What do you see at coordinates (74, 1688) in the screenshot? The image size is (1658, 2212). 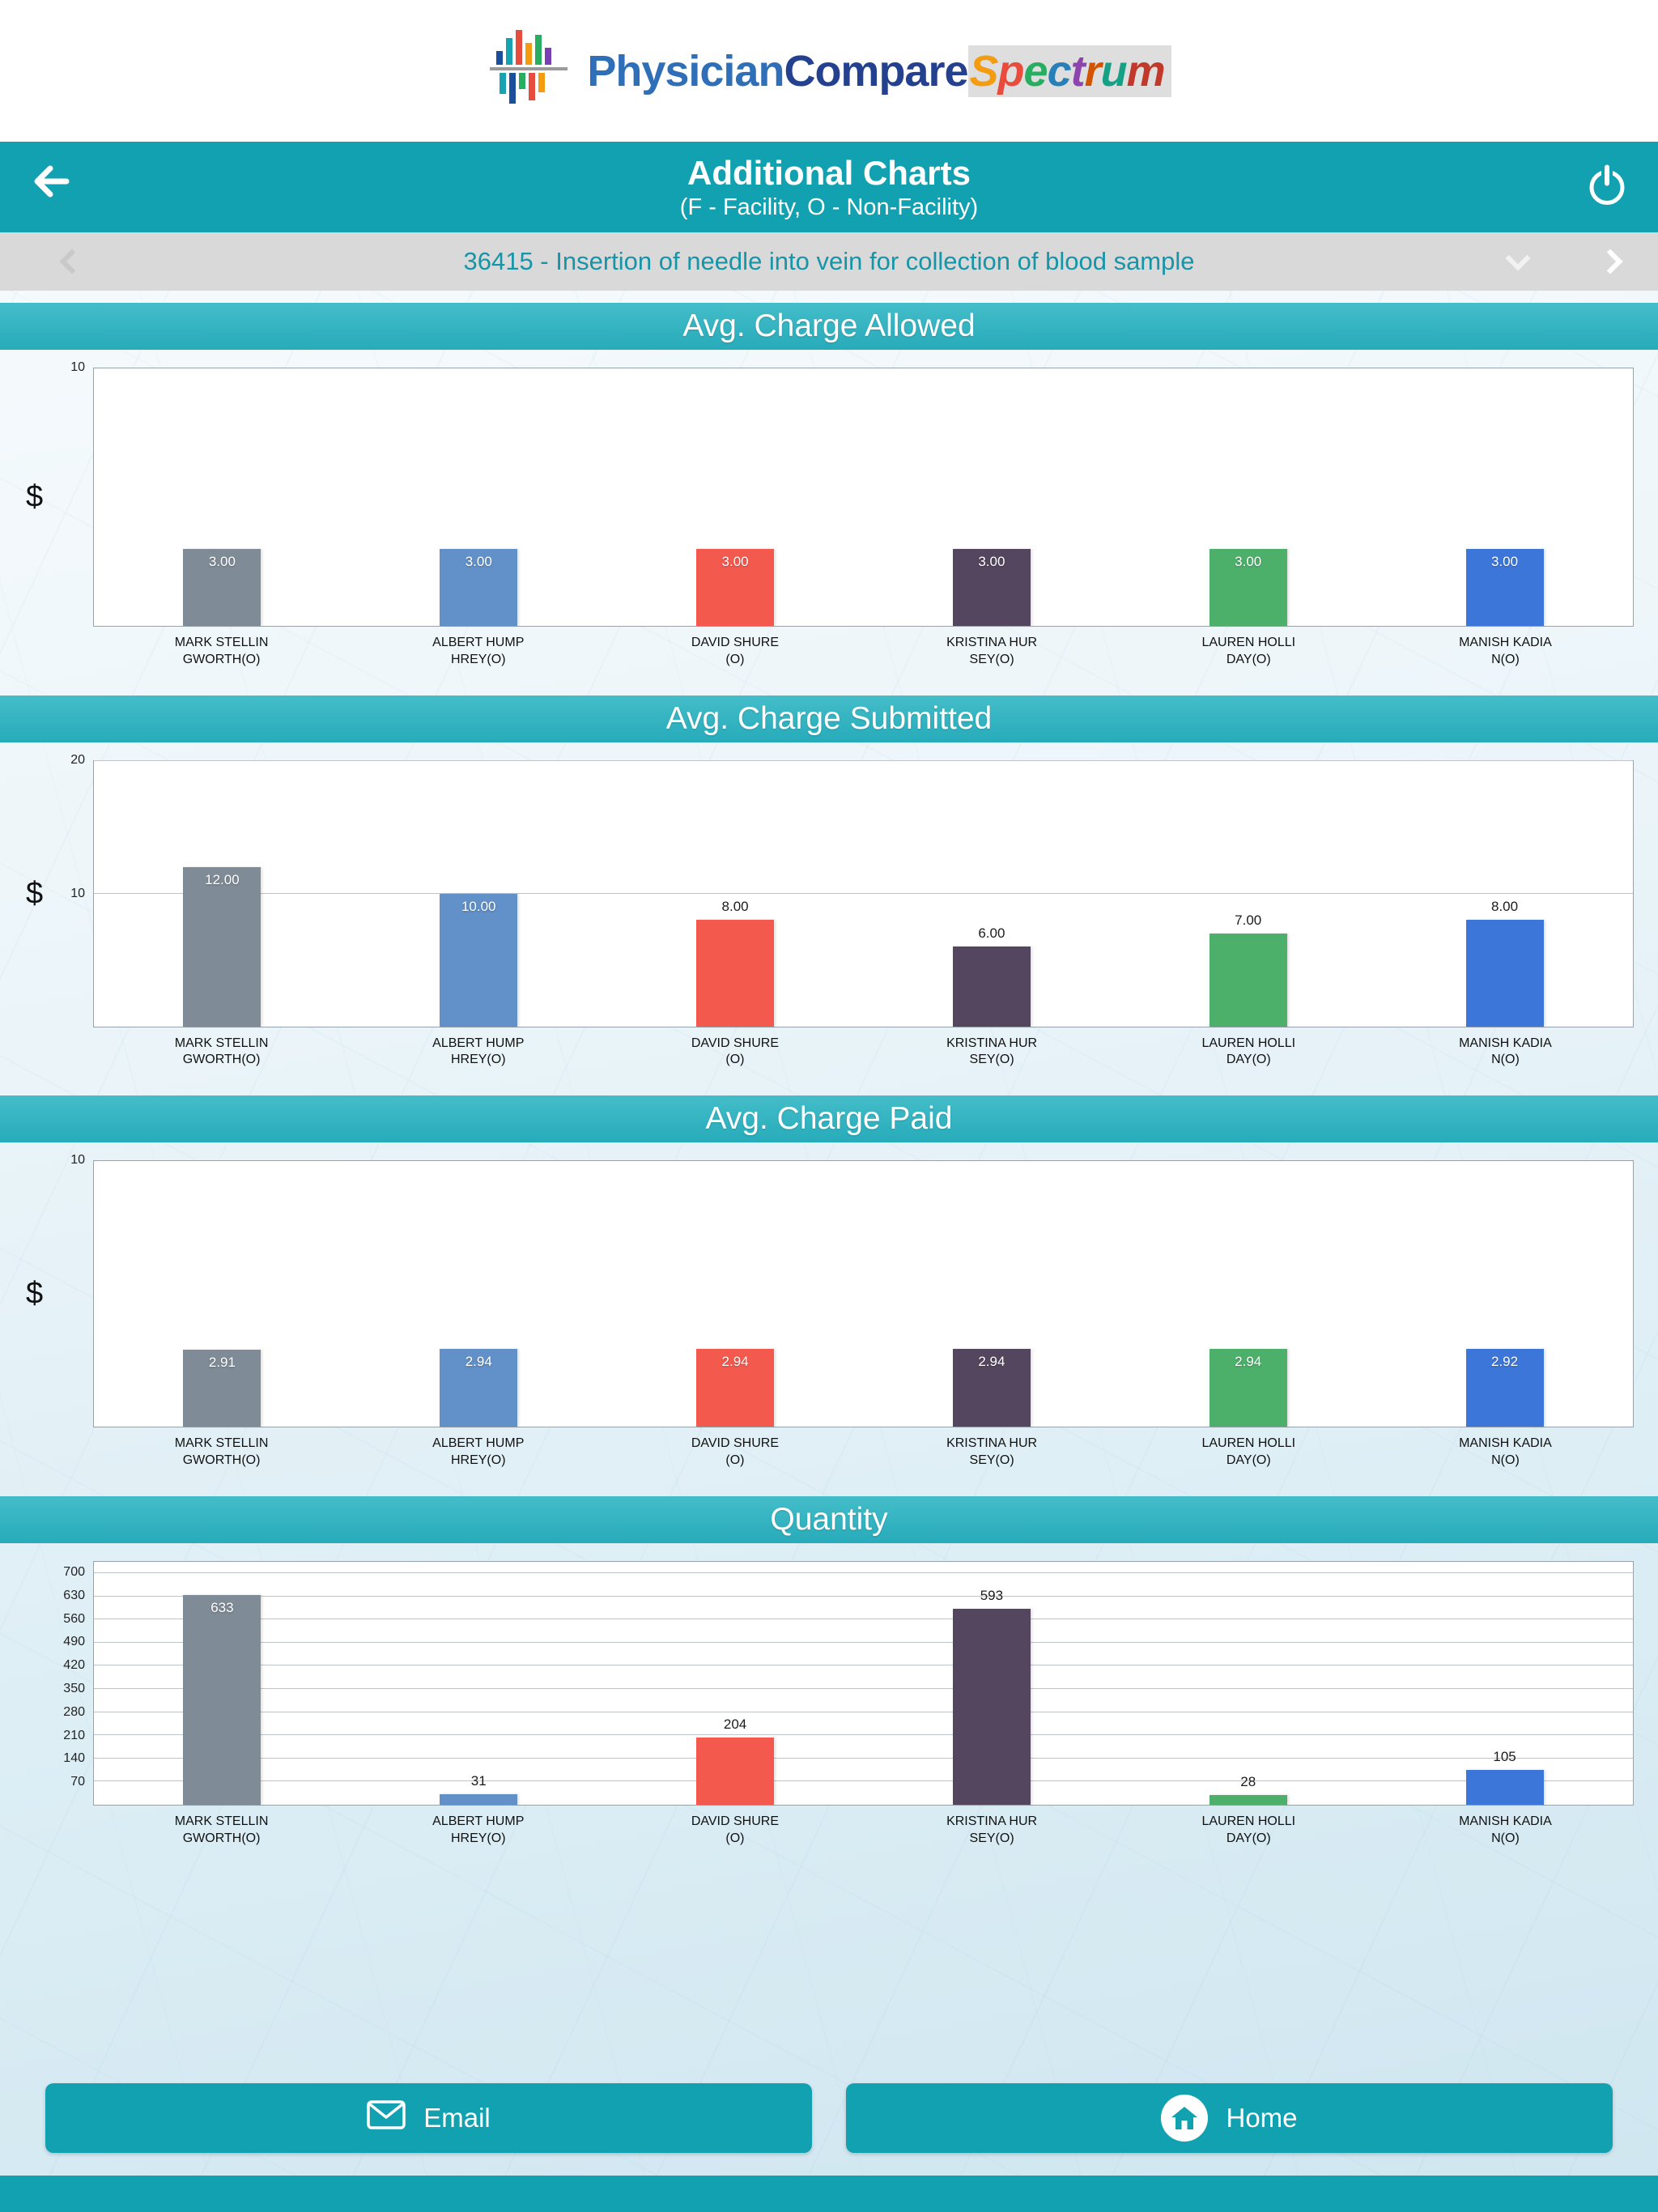 I see `y-tick-label: 350` at bounding box center [74, 1688].